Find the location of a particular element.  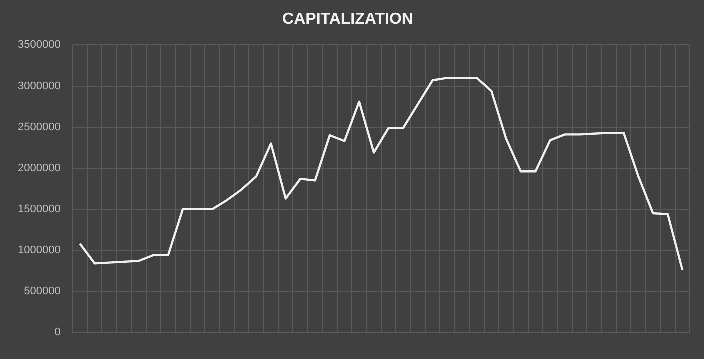

y-tick-label: 0 is located at coordinates (57, 332).